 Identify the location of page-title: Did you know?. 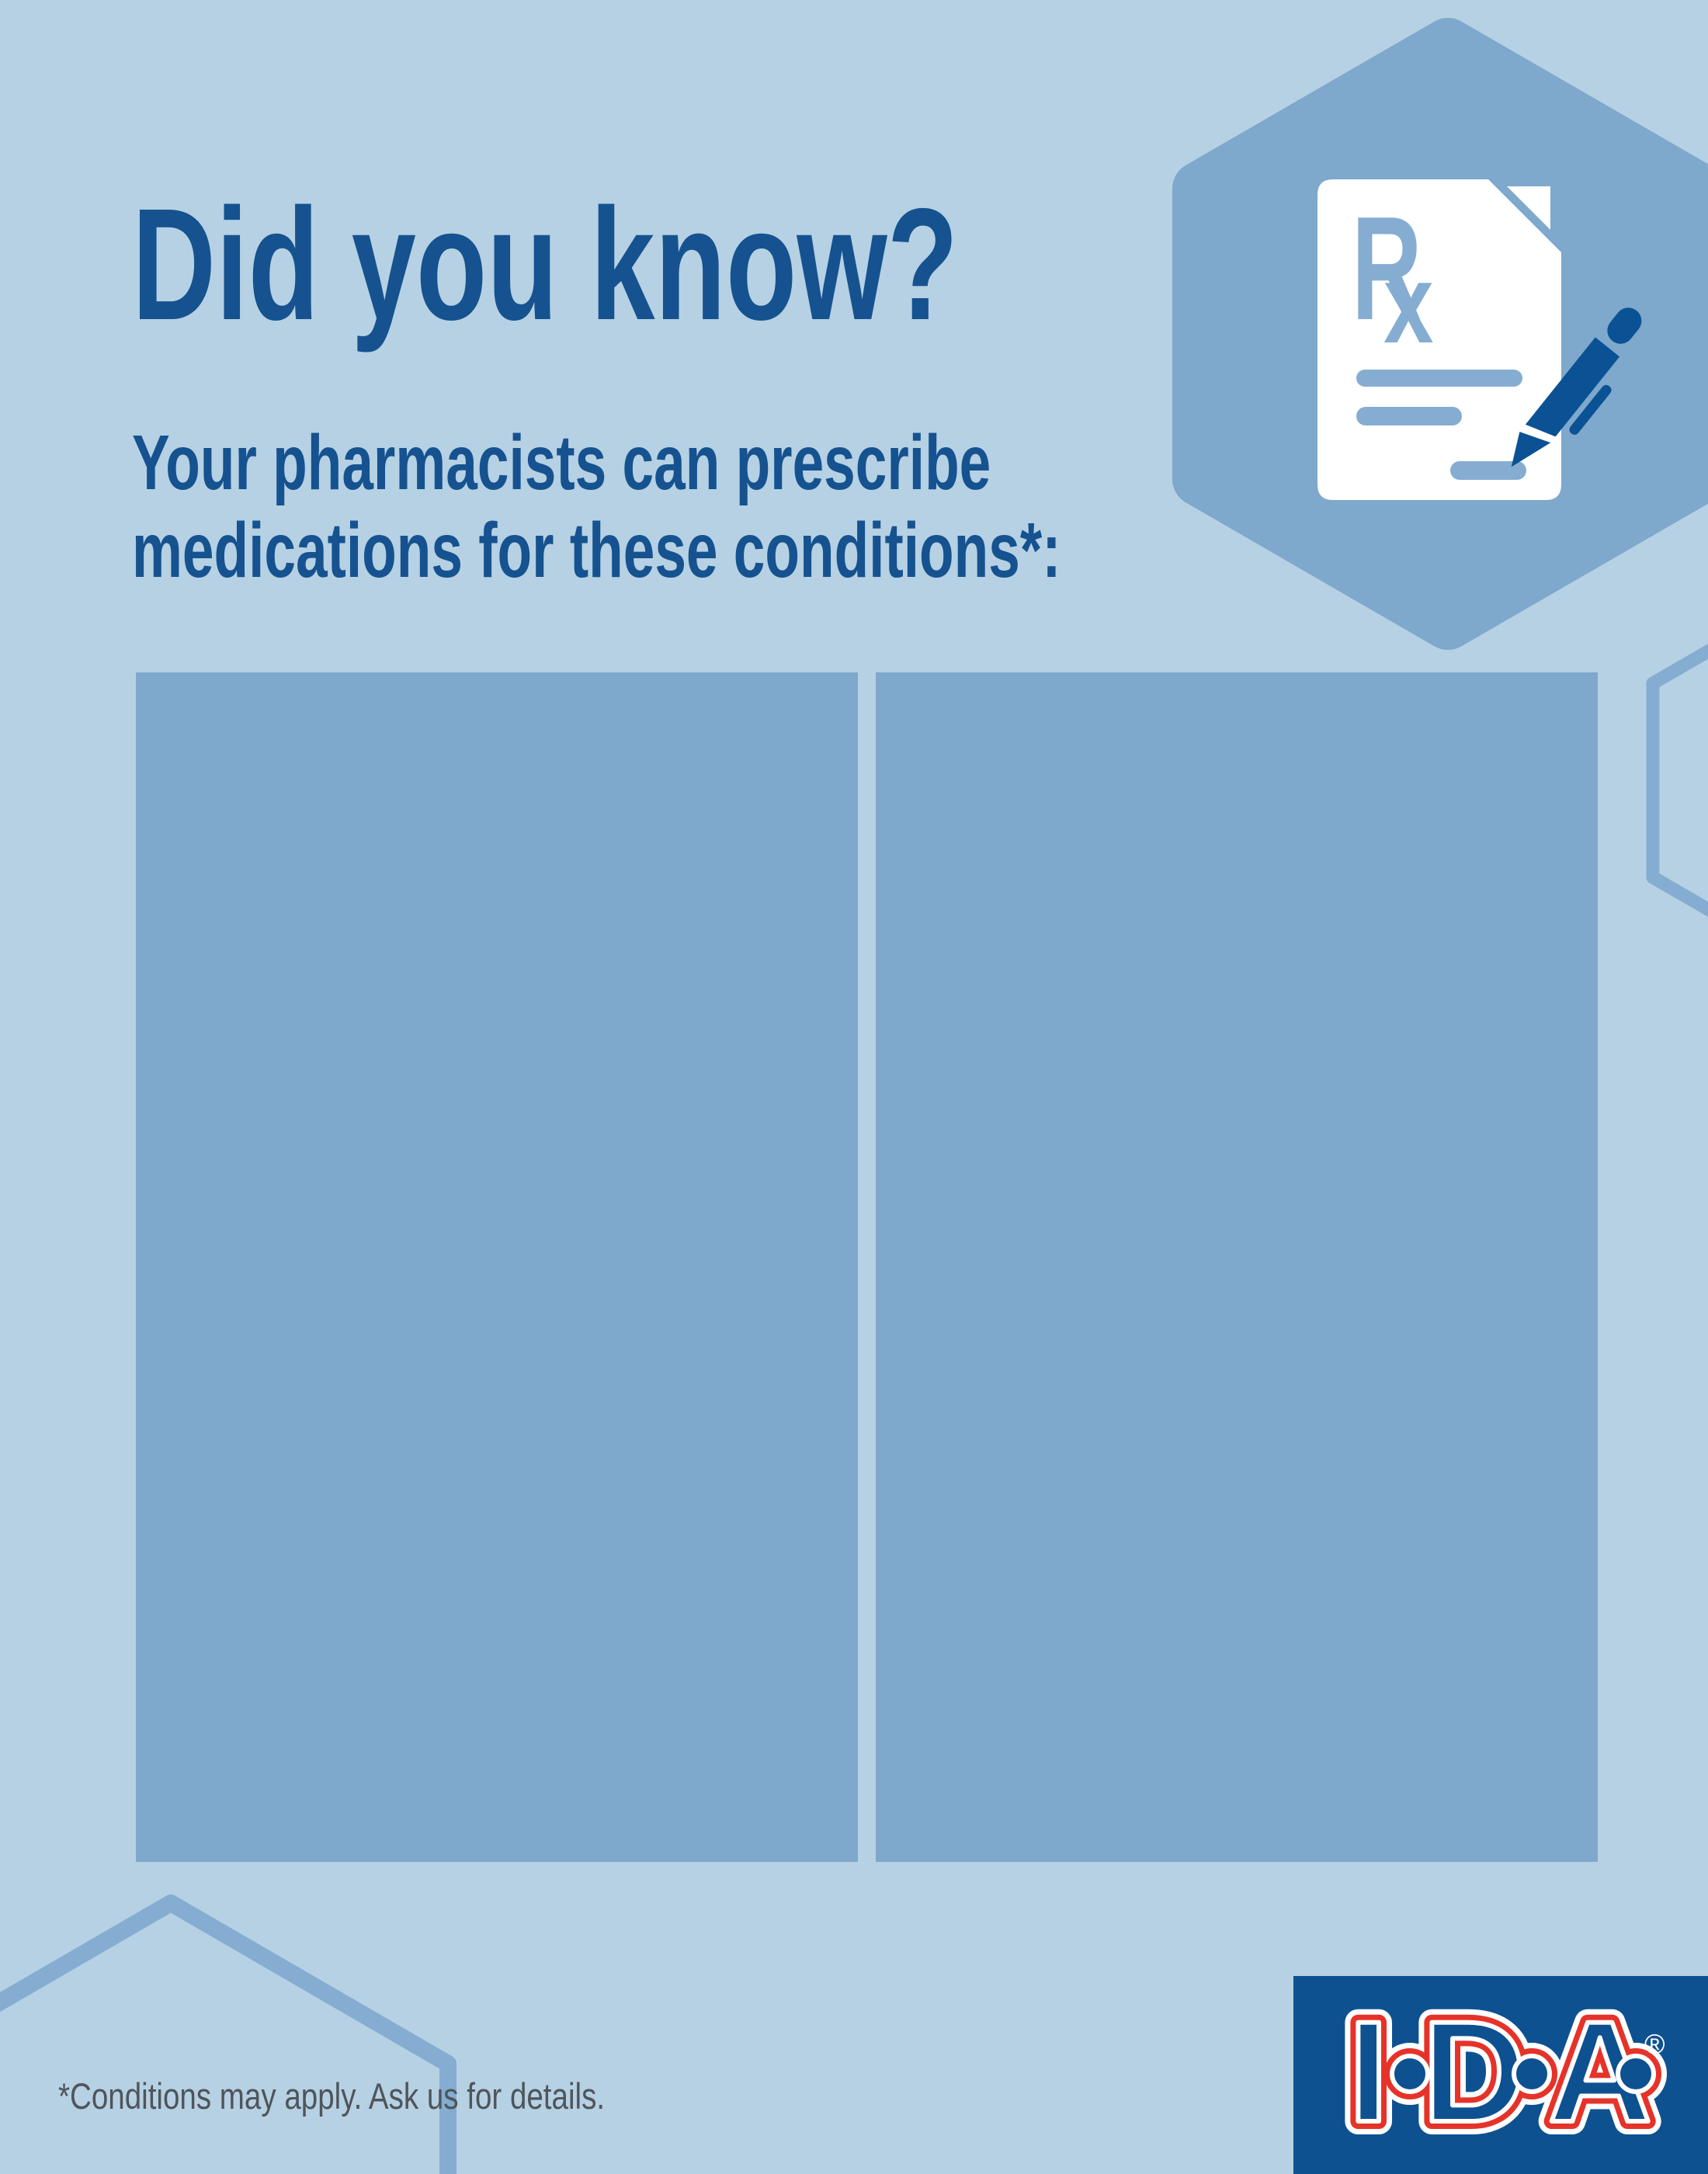
(545, 264).